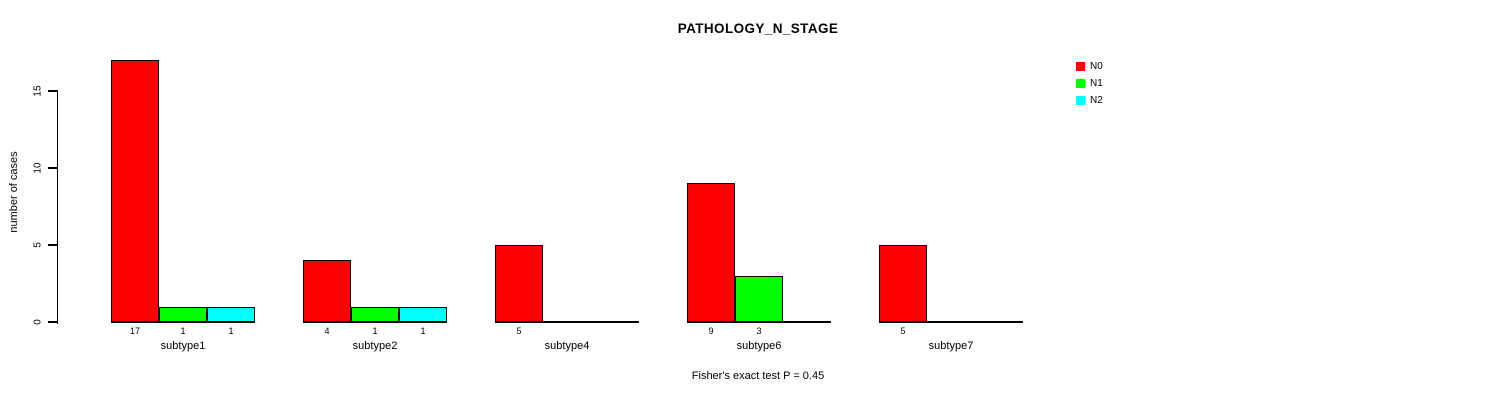 The width and height of the screenshot is (1490, 400). I want to click on bar-value-label: 3, so click(759, 331).